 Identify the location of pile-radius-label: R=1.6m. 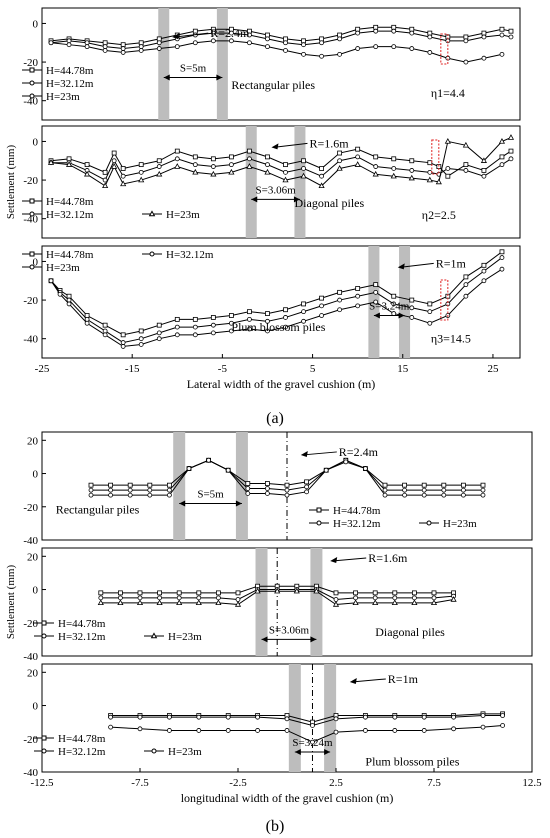
(329, 143).